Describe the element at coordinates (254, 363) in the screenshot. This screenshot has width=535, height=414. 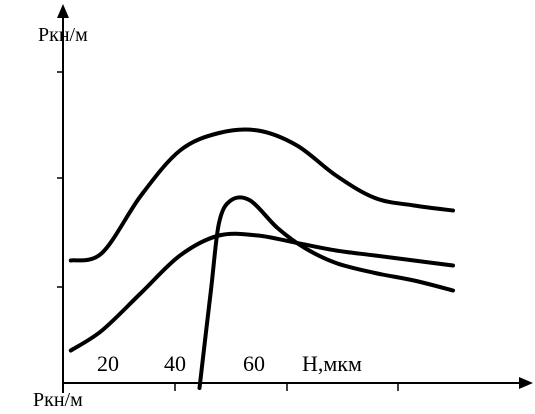
I see `x-tick-label-60: 60` at that location.